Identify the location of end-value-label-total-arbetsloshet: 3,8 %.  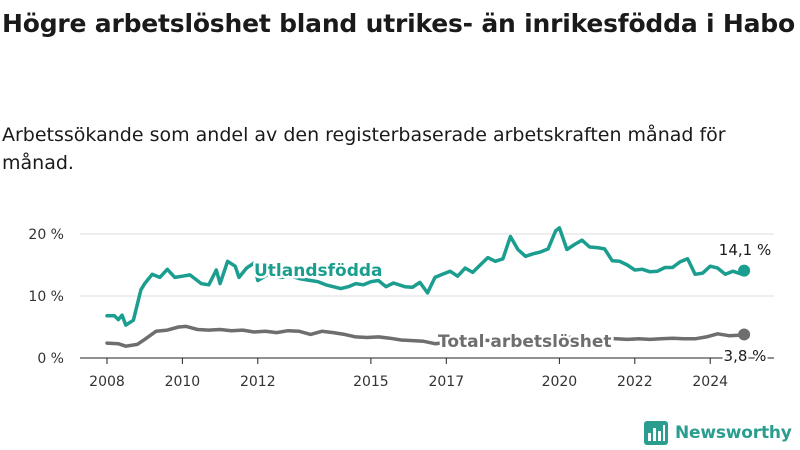
(745, 356).